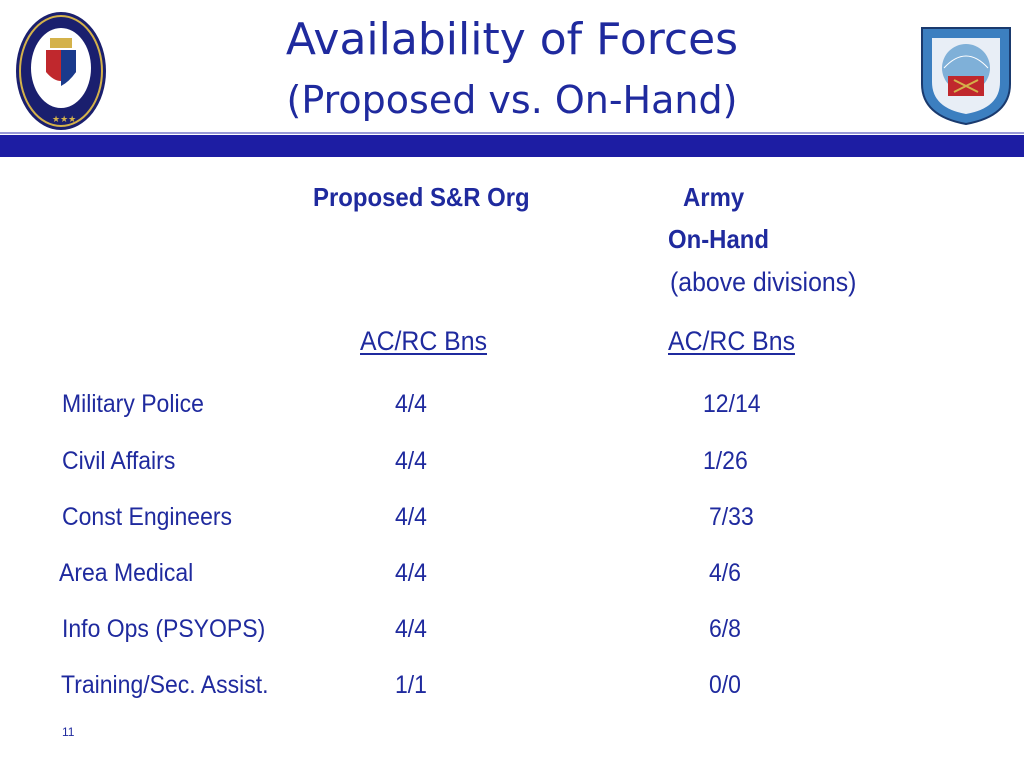 The image size is (1024, 768). What do you see at coordinates (512, 146) in the screenshot?
I see `title-divider-bar` at bounding box center [512, 146].